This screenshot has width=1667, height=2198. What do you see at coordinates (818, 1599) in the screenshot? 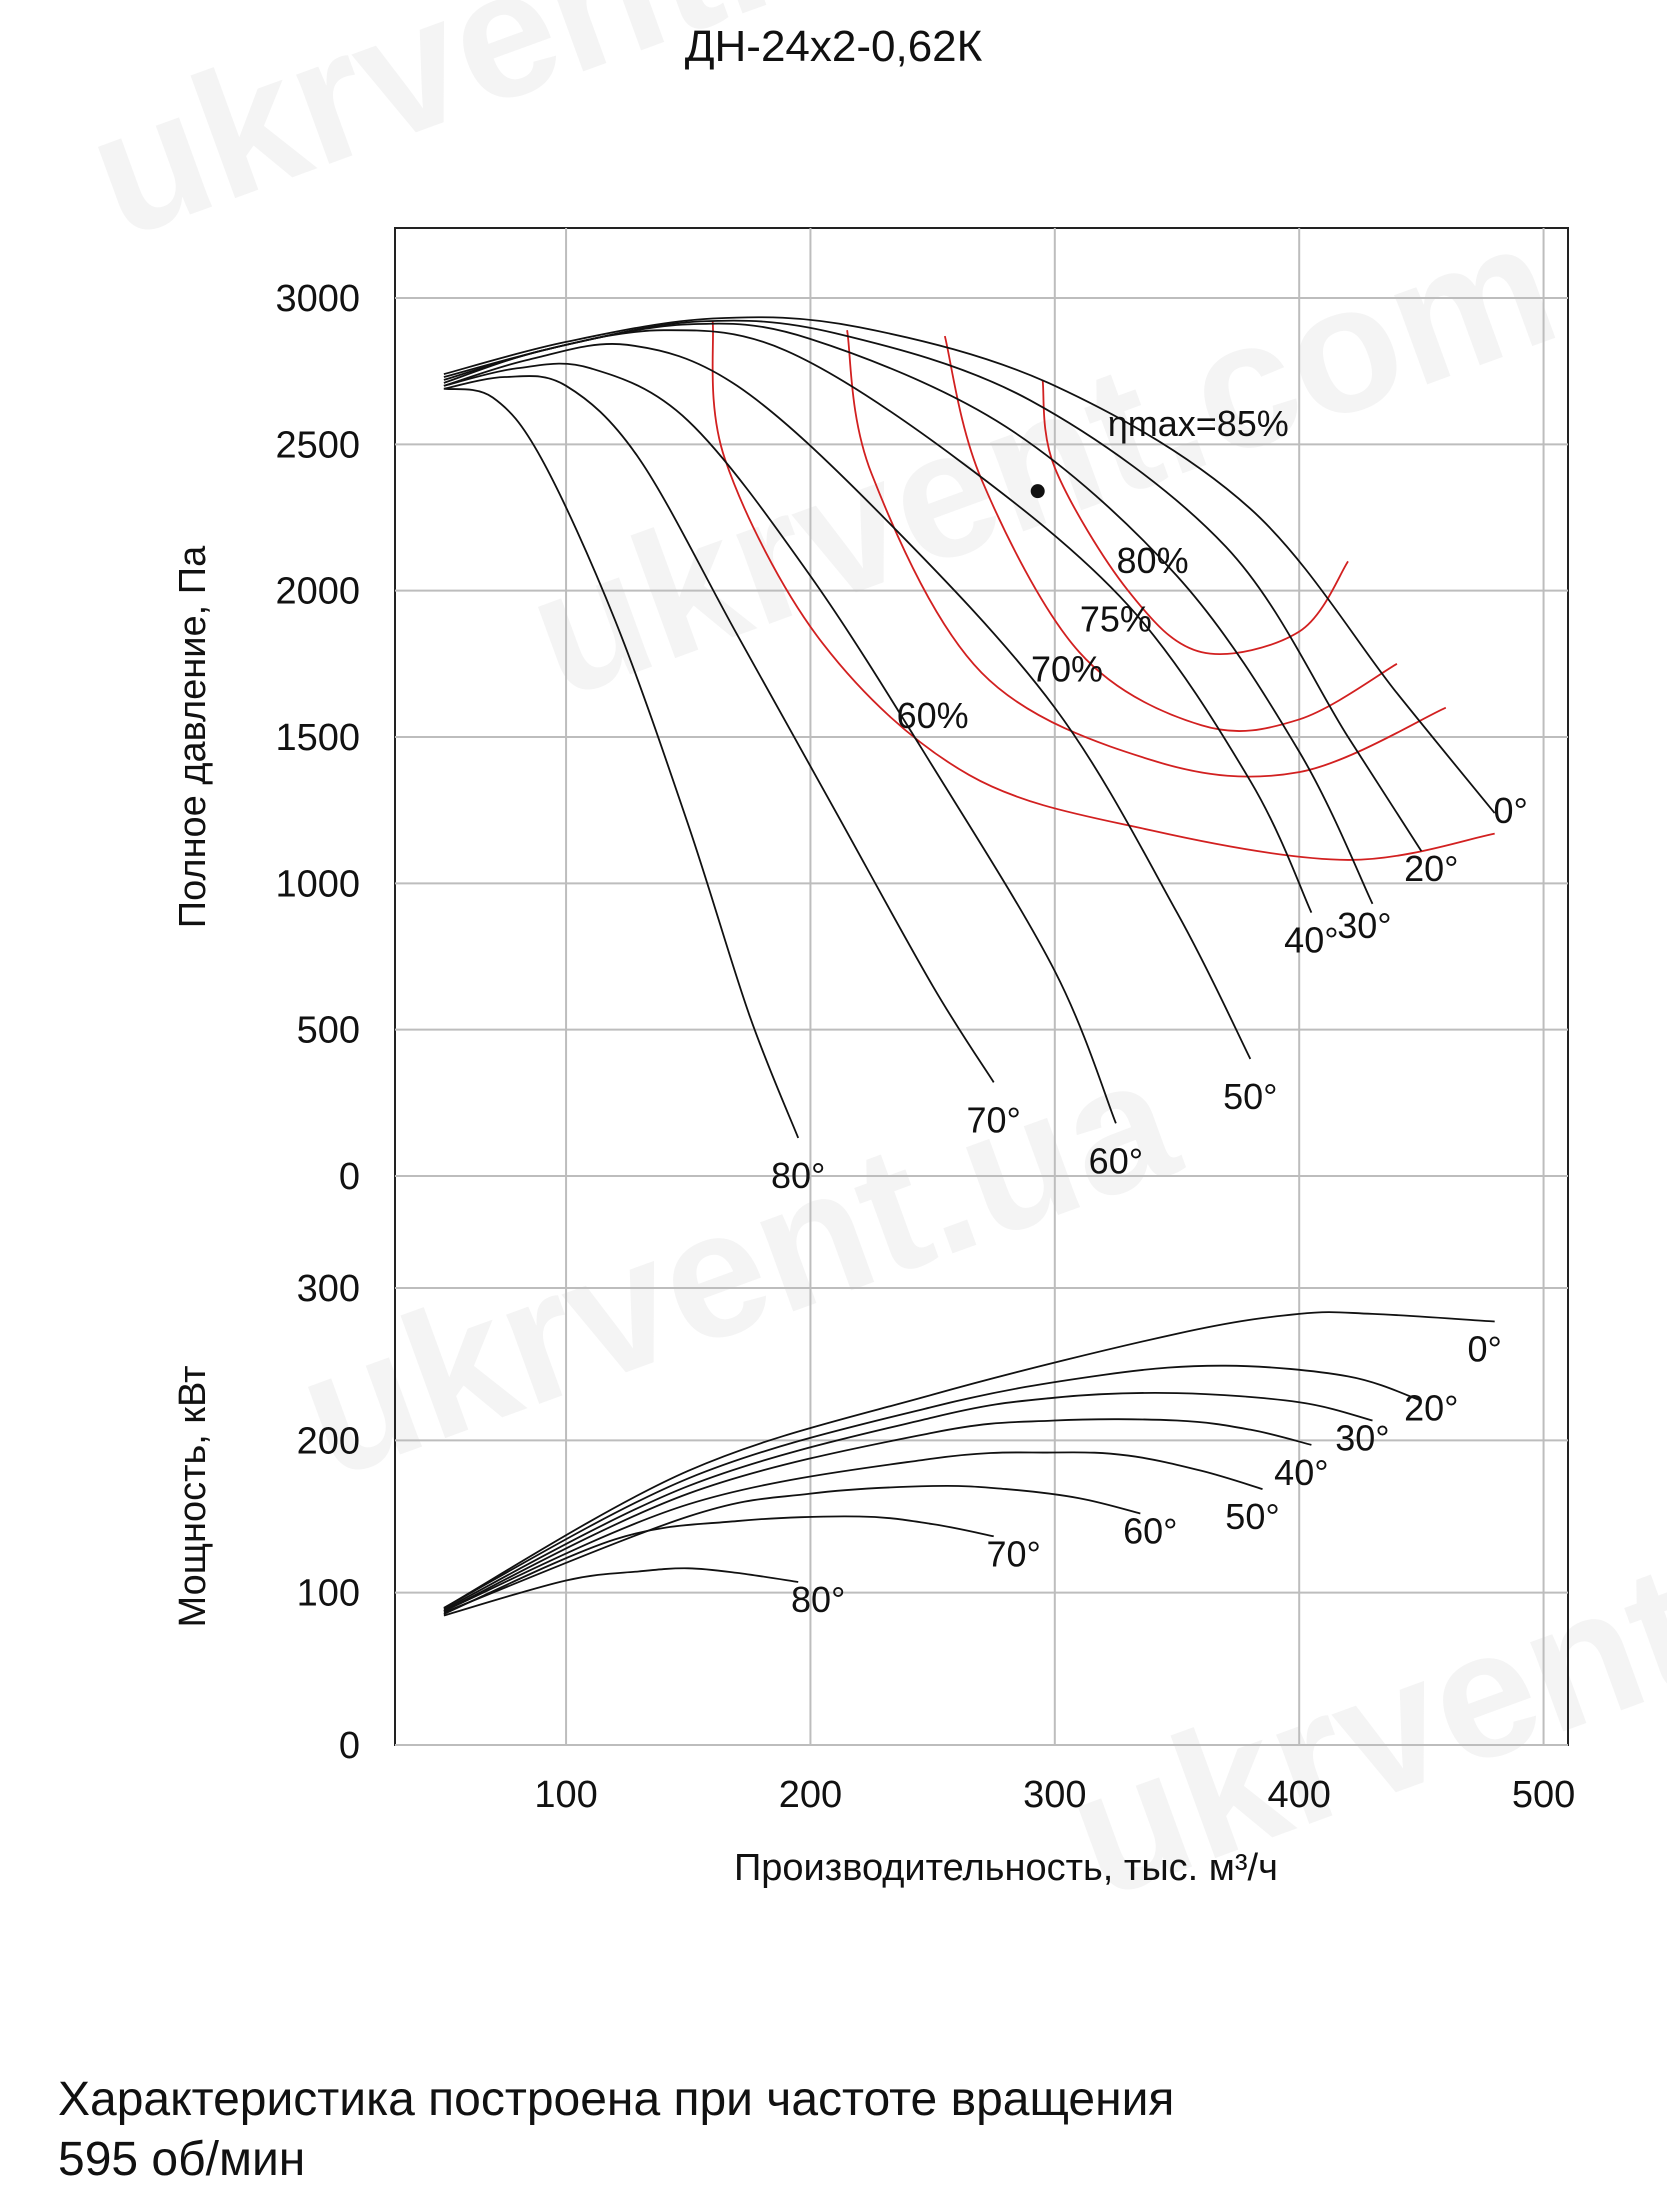
I see `power-curve-label: 80°` at bounding box center [818, 1599].